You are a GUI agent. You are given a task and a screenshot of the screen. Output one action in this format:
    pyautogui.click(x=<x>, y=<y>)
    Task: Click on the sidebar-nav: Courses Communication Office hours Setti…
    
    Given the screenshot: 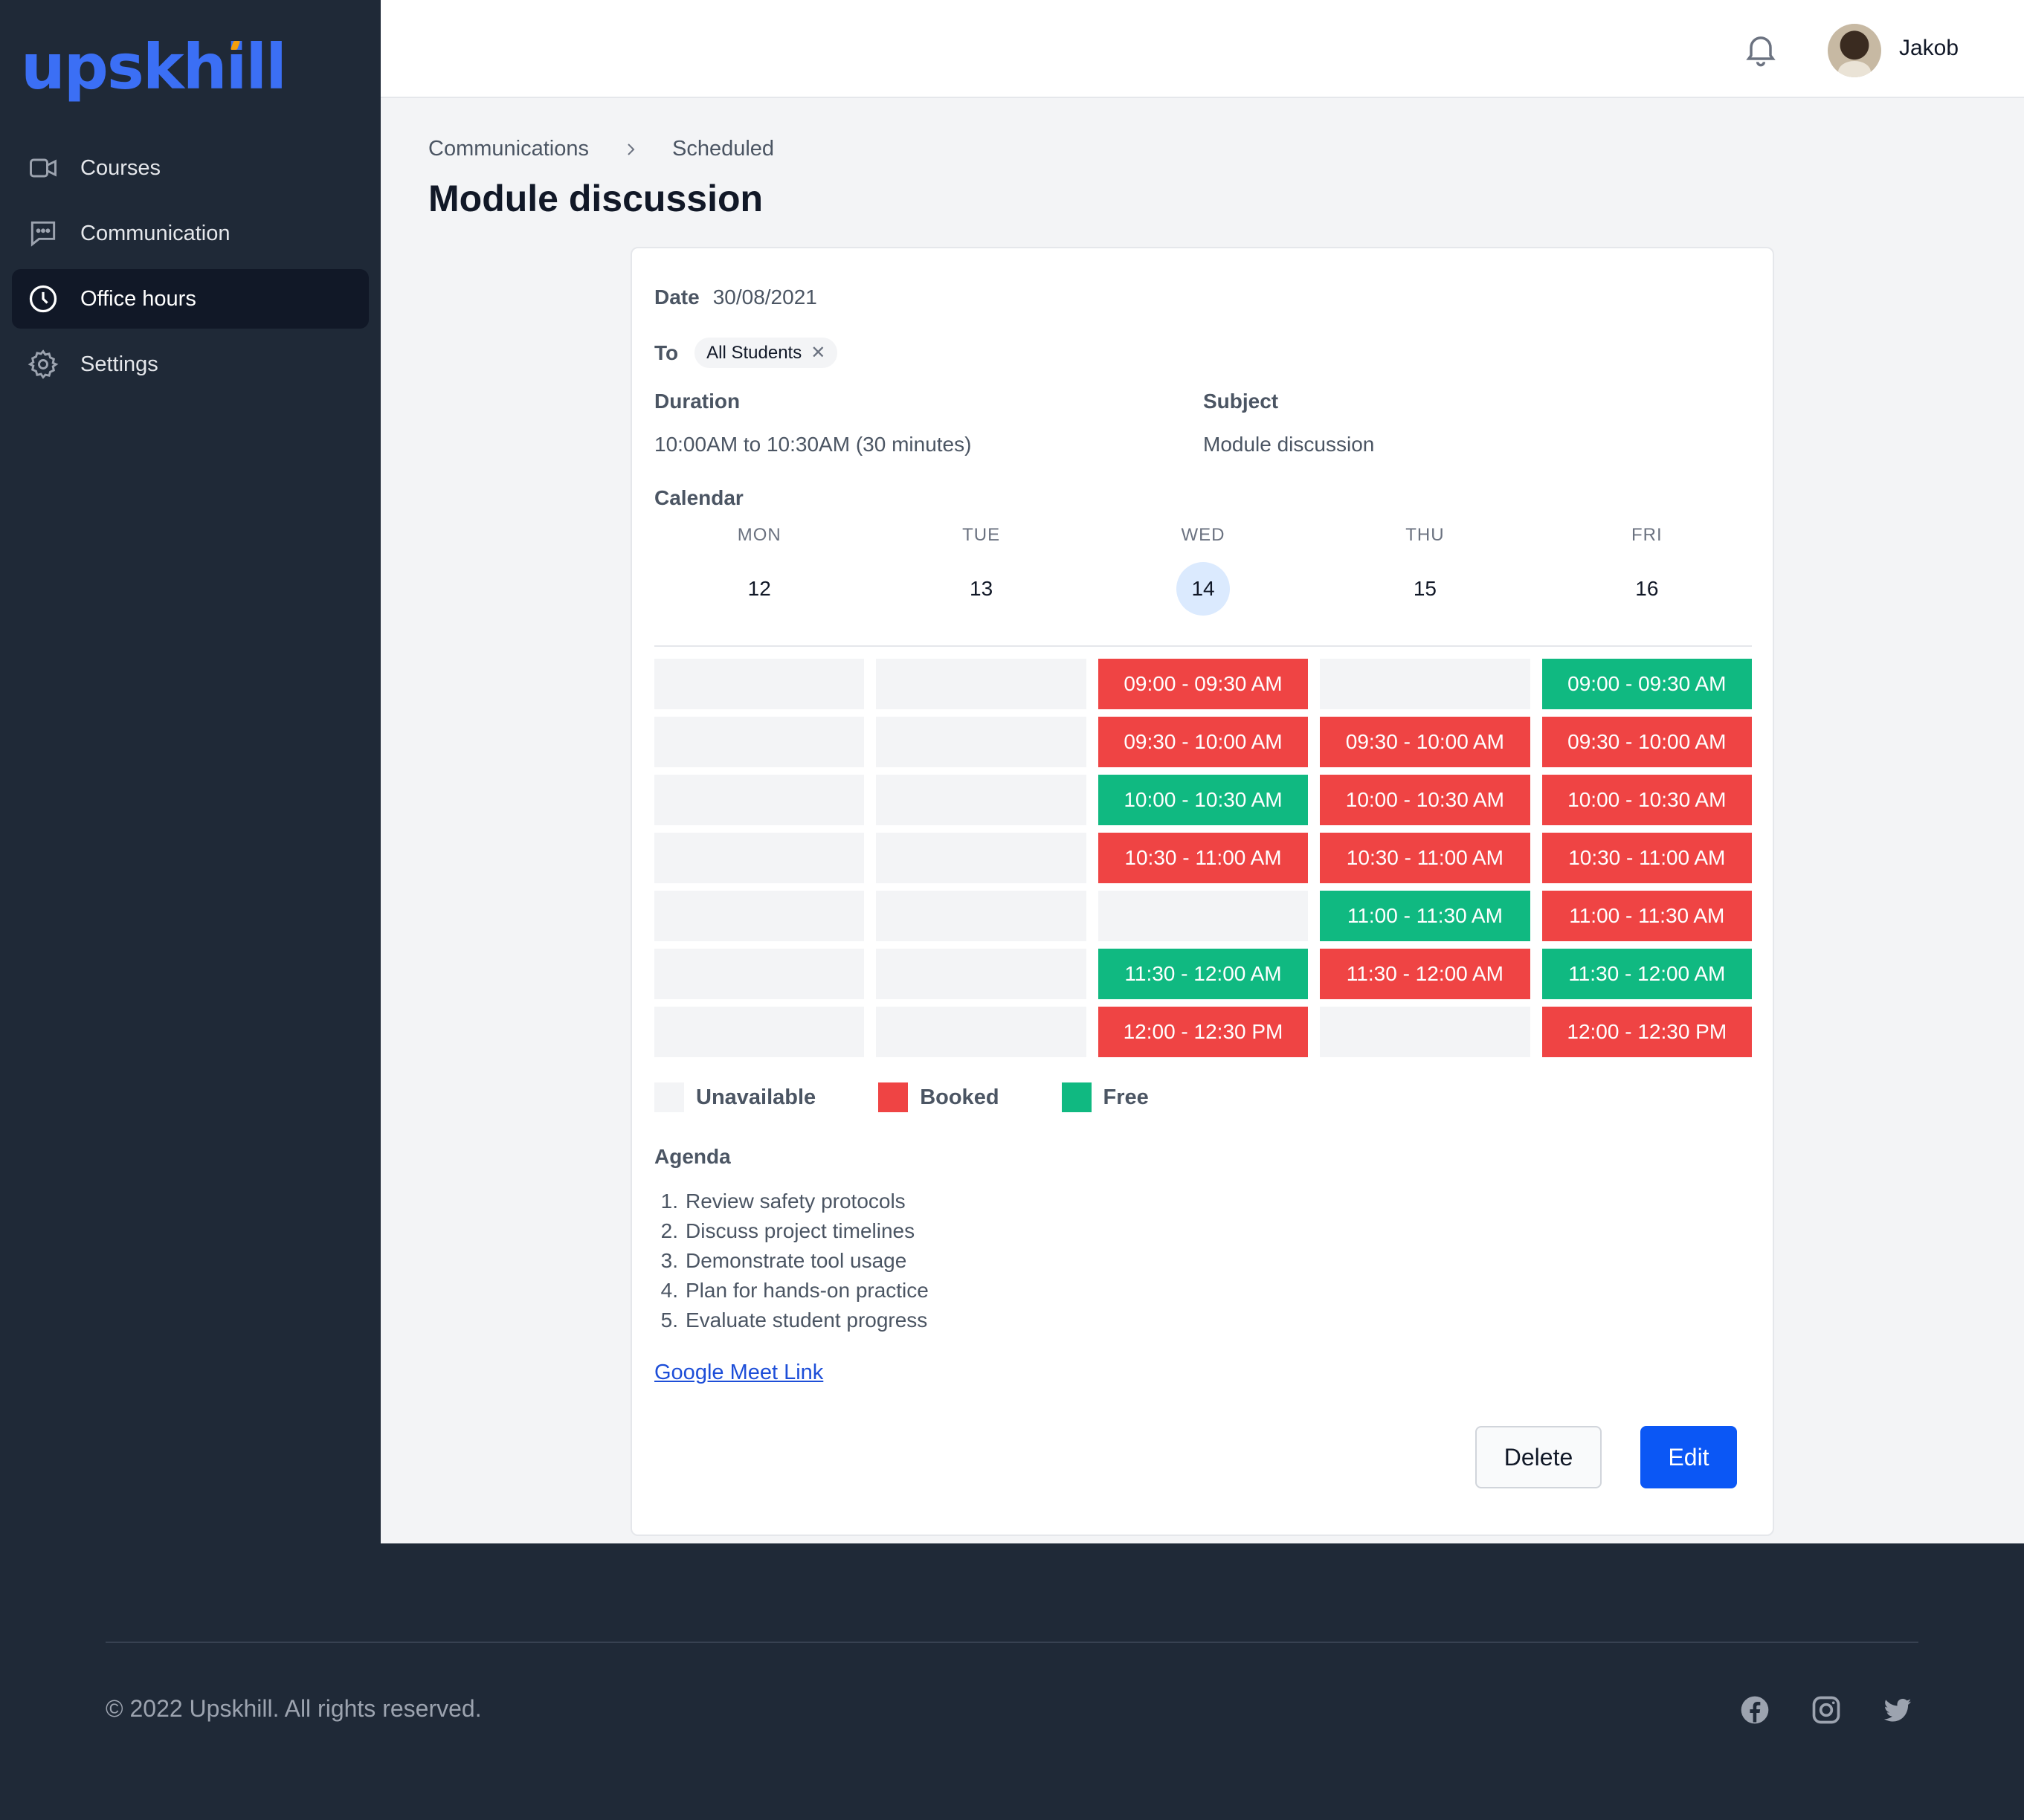 What is the action you would take?
    pyautogui.click(x=190, y=269)
    